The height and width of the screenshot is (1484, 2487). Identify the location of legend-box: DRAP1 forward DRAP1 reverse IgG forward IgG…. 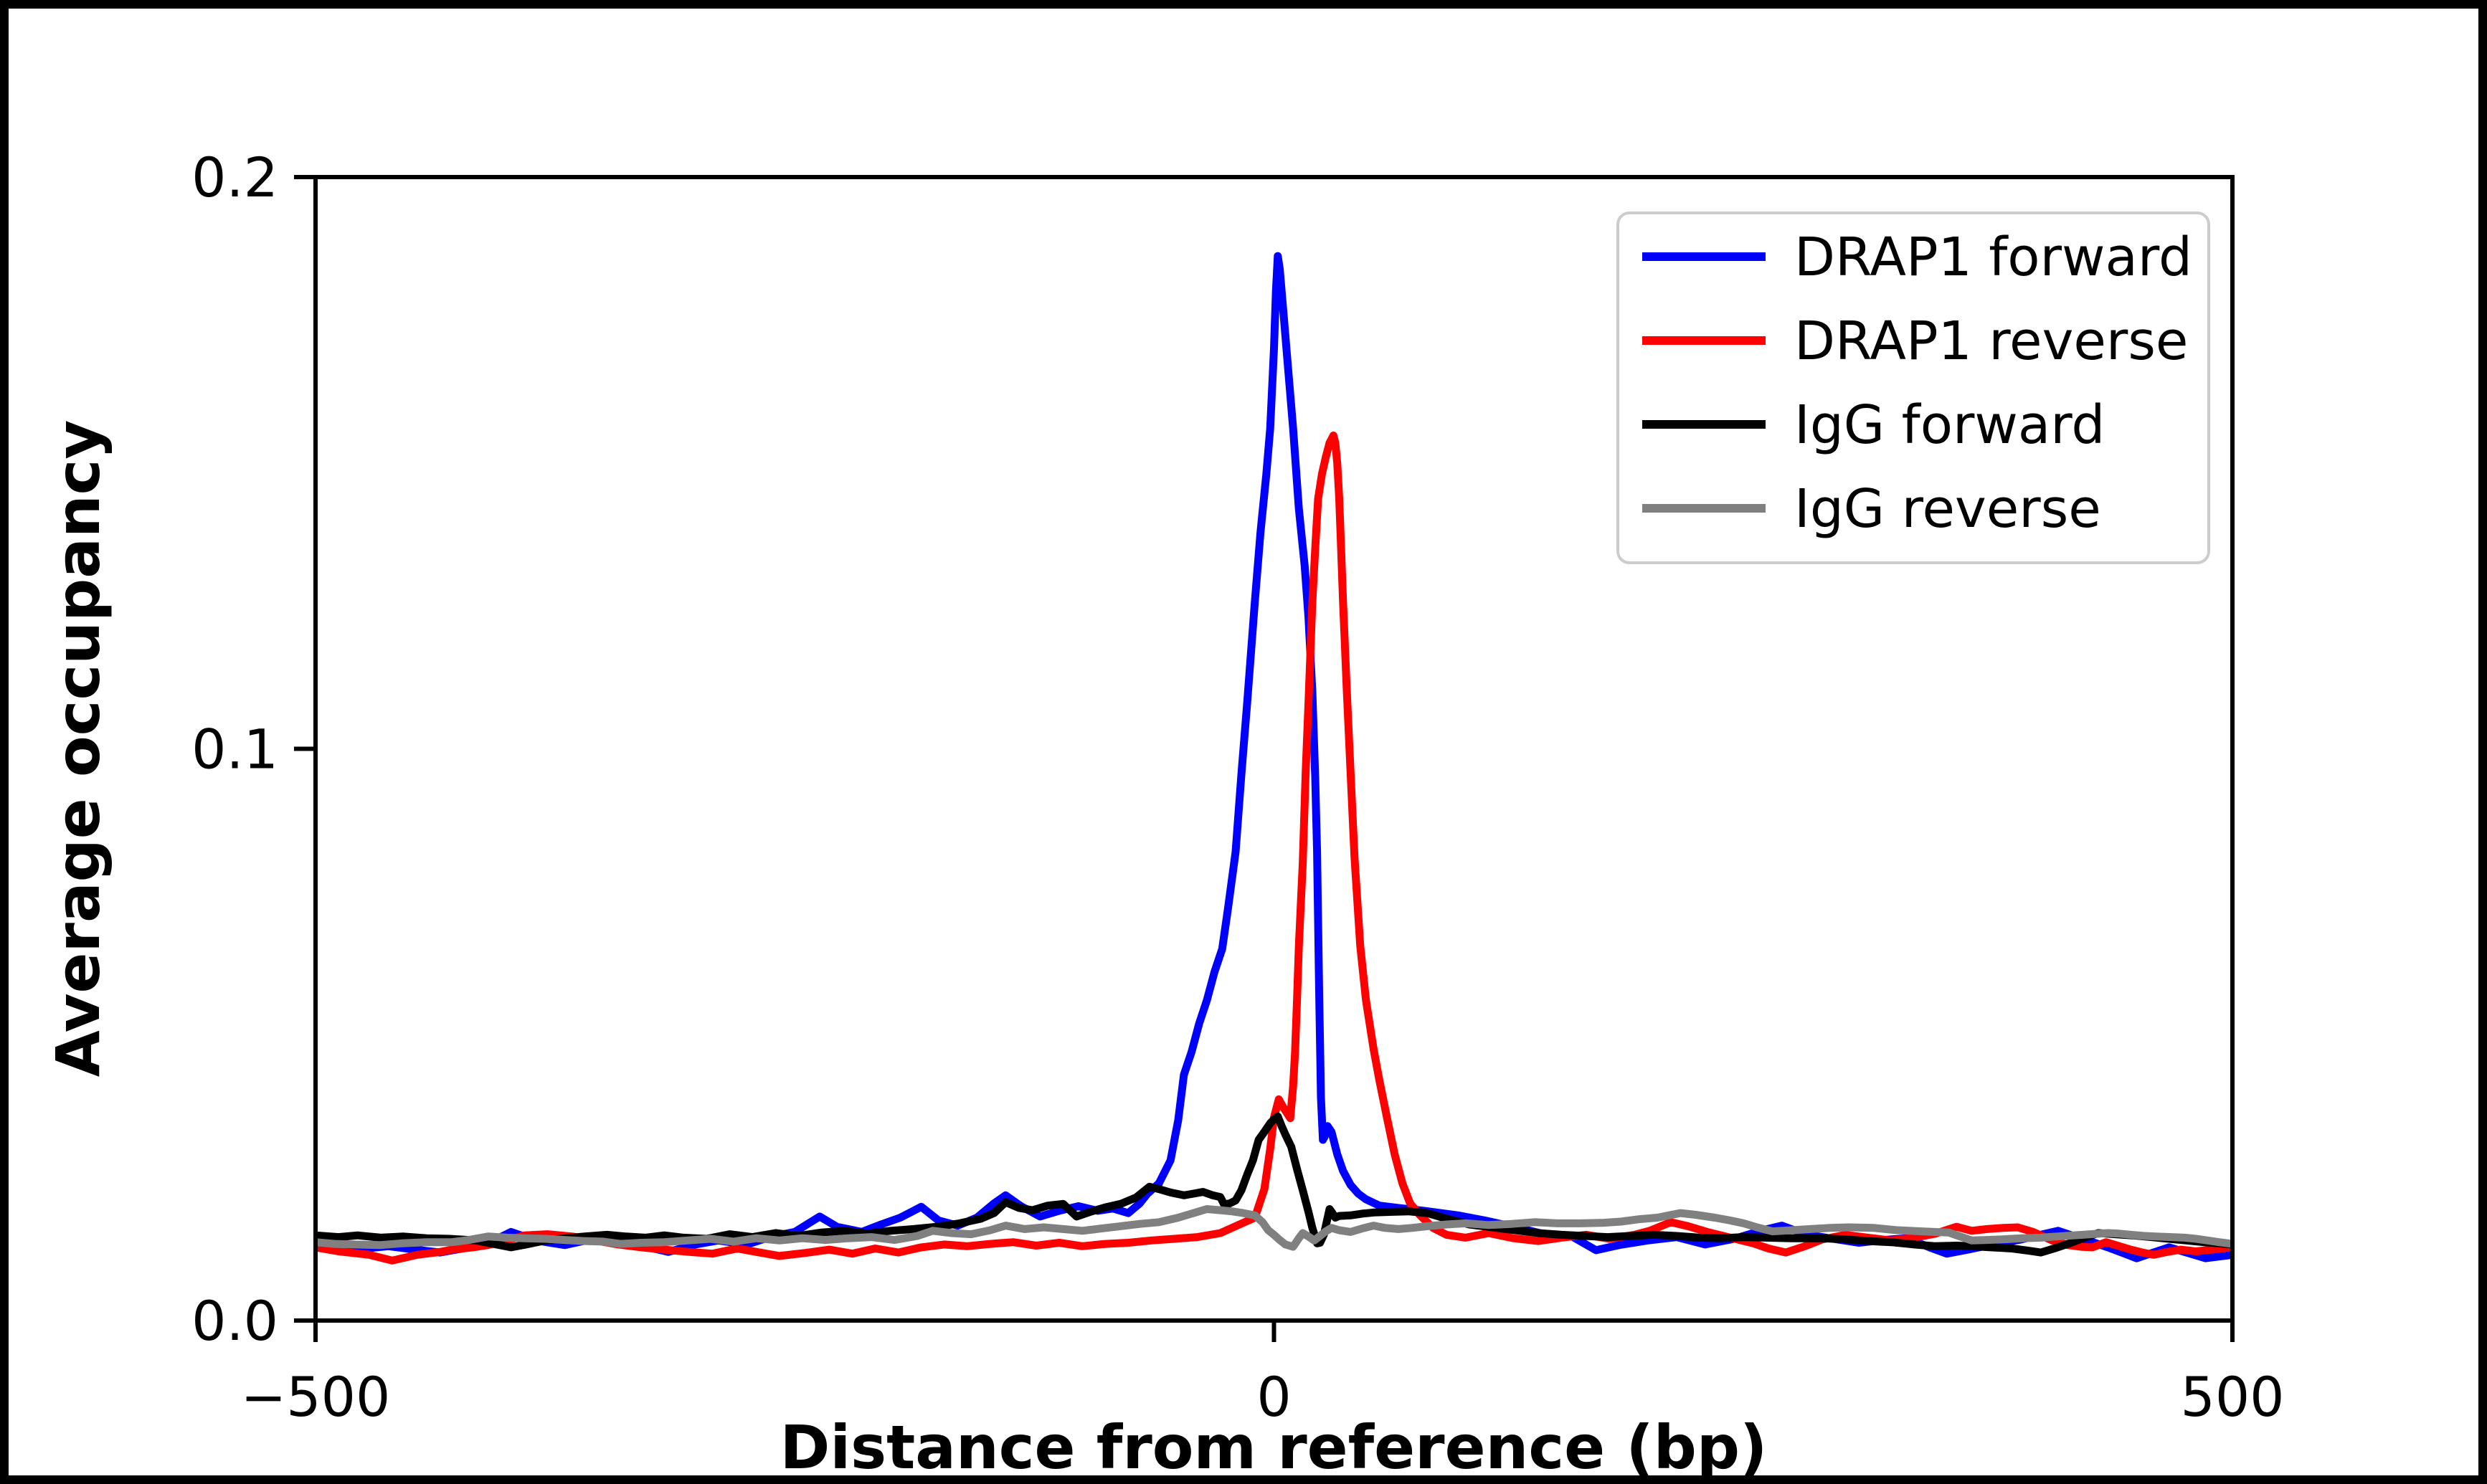
(1913, 388).